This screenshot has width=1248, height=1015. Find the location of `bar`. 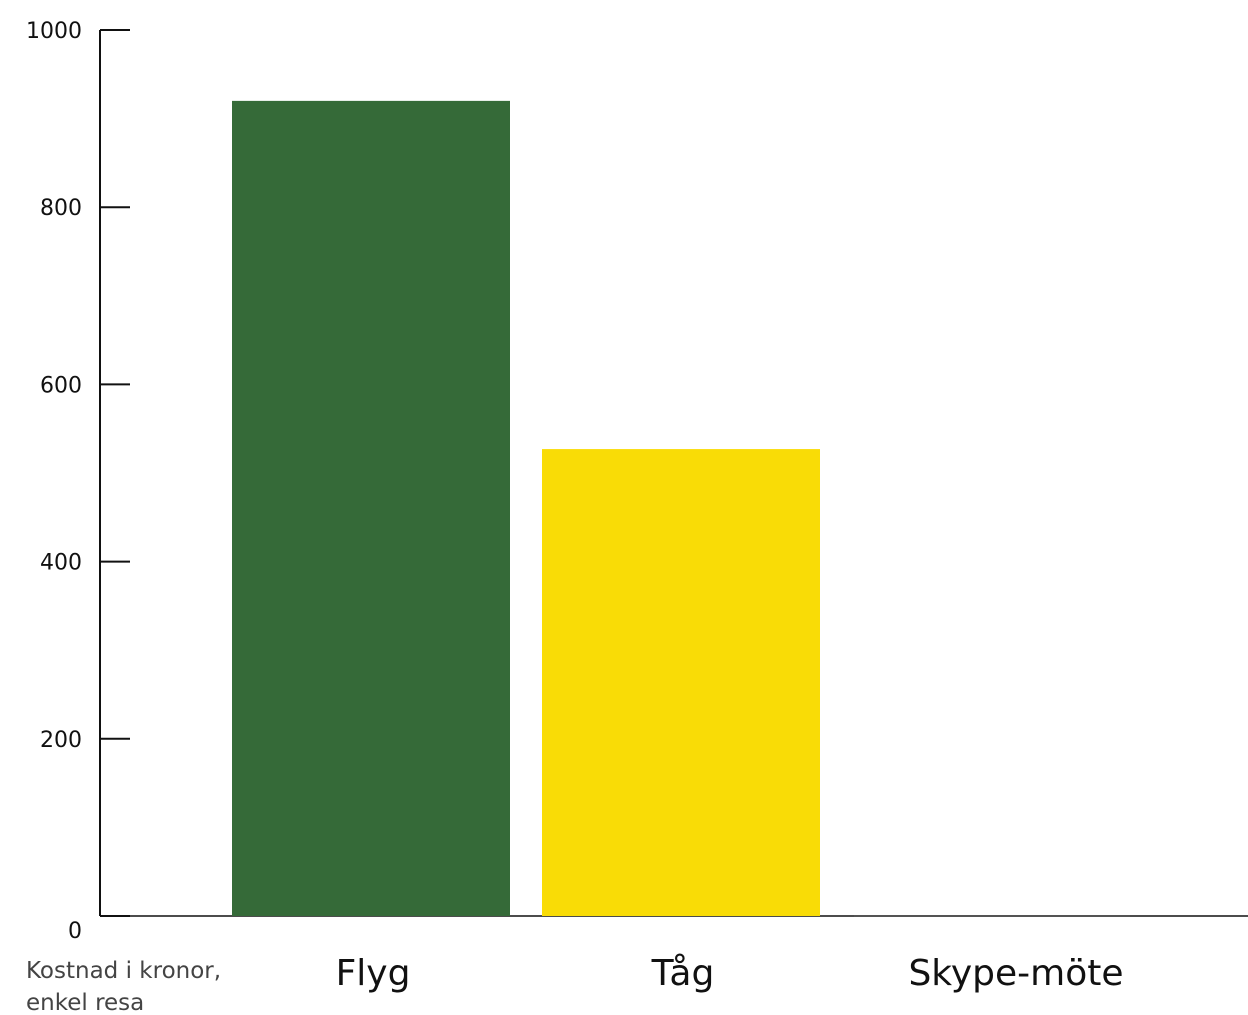

bar is located at coordinates (681, 682).